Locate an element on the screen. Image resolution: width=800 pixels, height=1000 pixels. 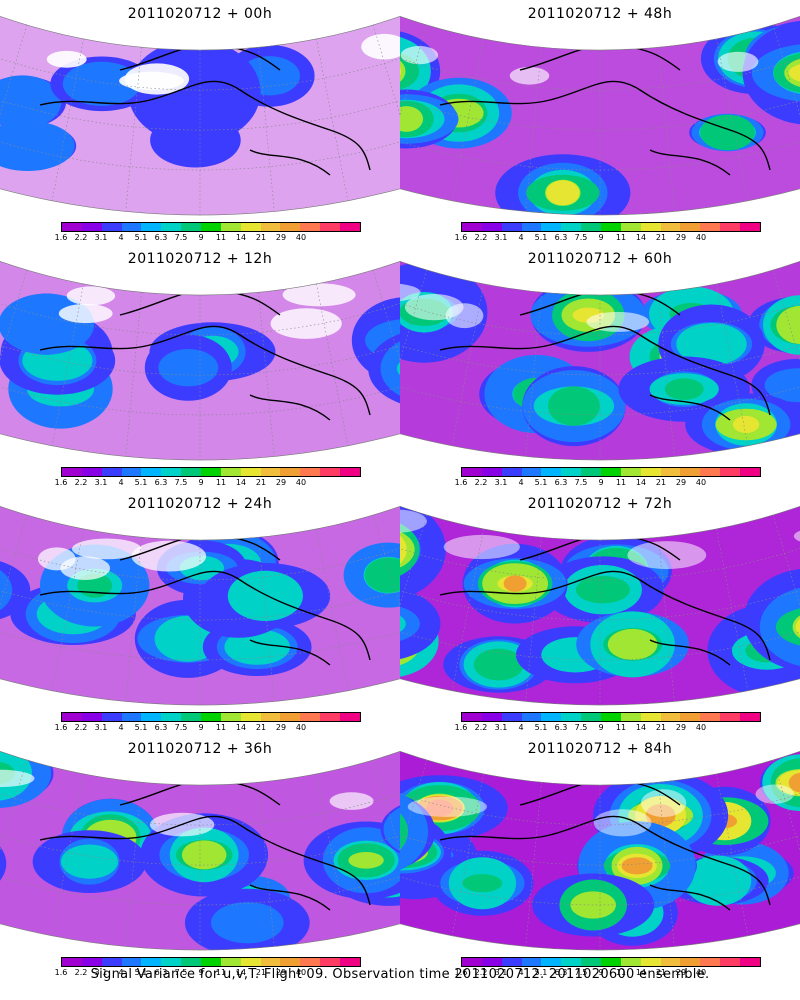
colorbar-label: 6.3 is located at coordinates (161, 237).